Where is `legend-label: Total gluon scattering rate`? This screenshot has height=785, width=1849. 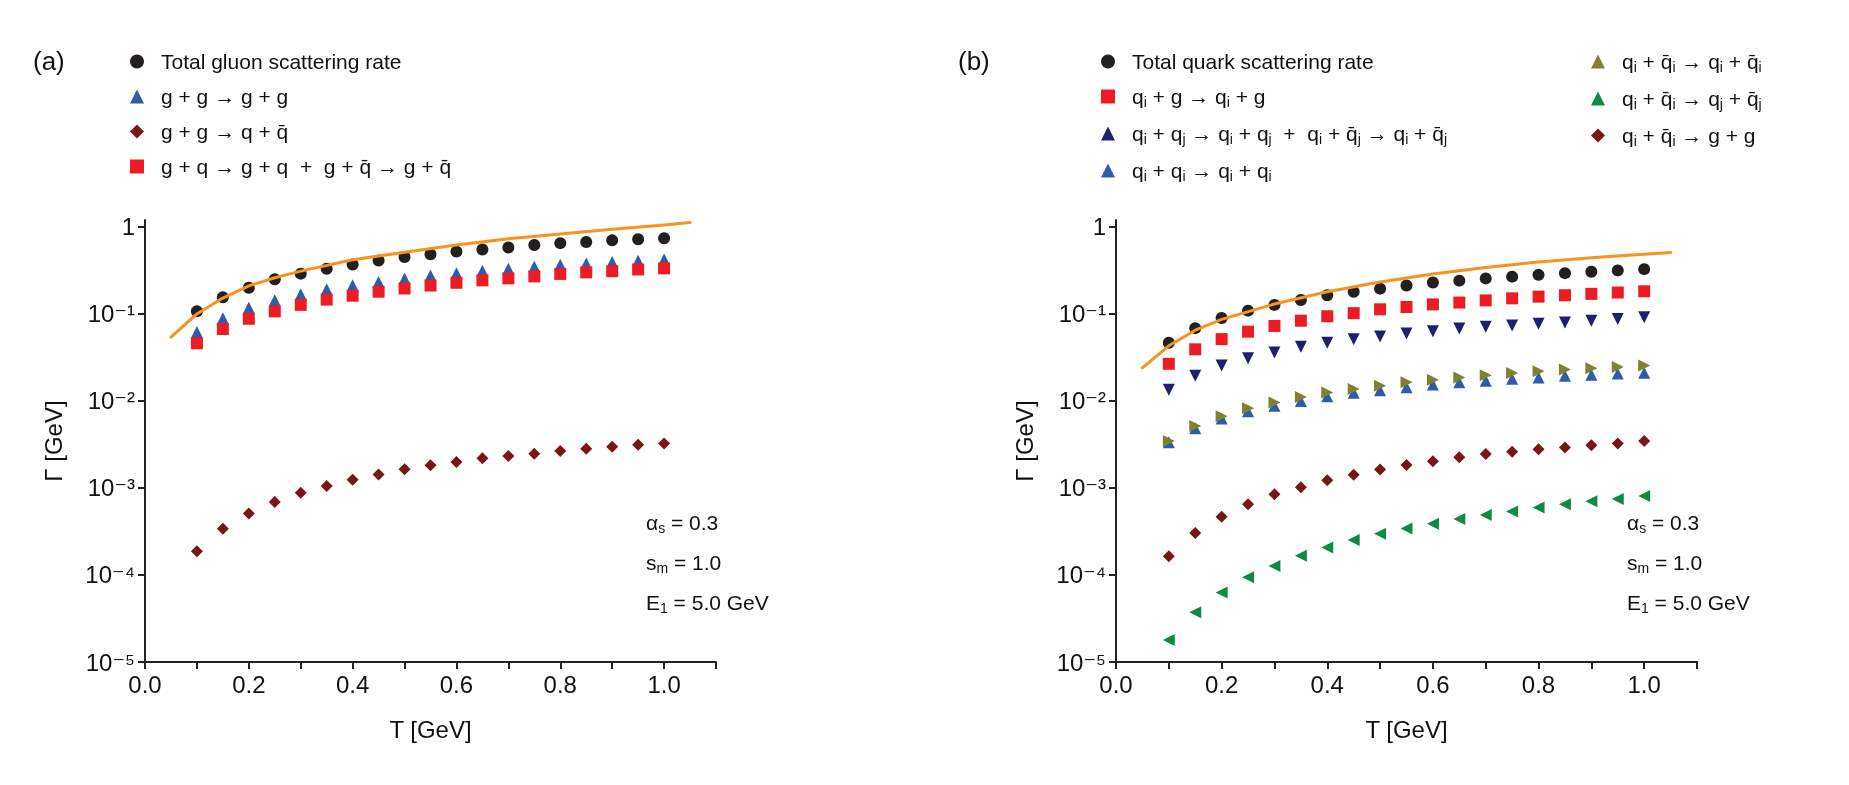
legend-label: Total gluon scattering rate is located at coordinates (281, 61).